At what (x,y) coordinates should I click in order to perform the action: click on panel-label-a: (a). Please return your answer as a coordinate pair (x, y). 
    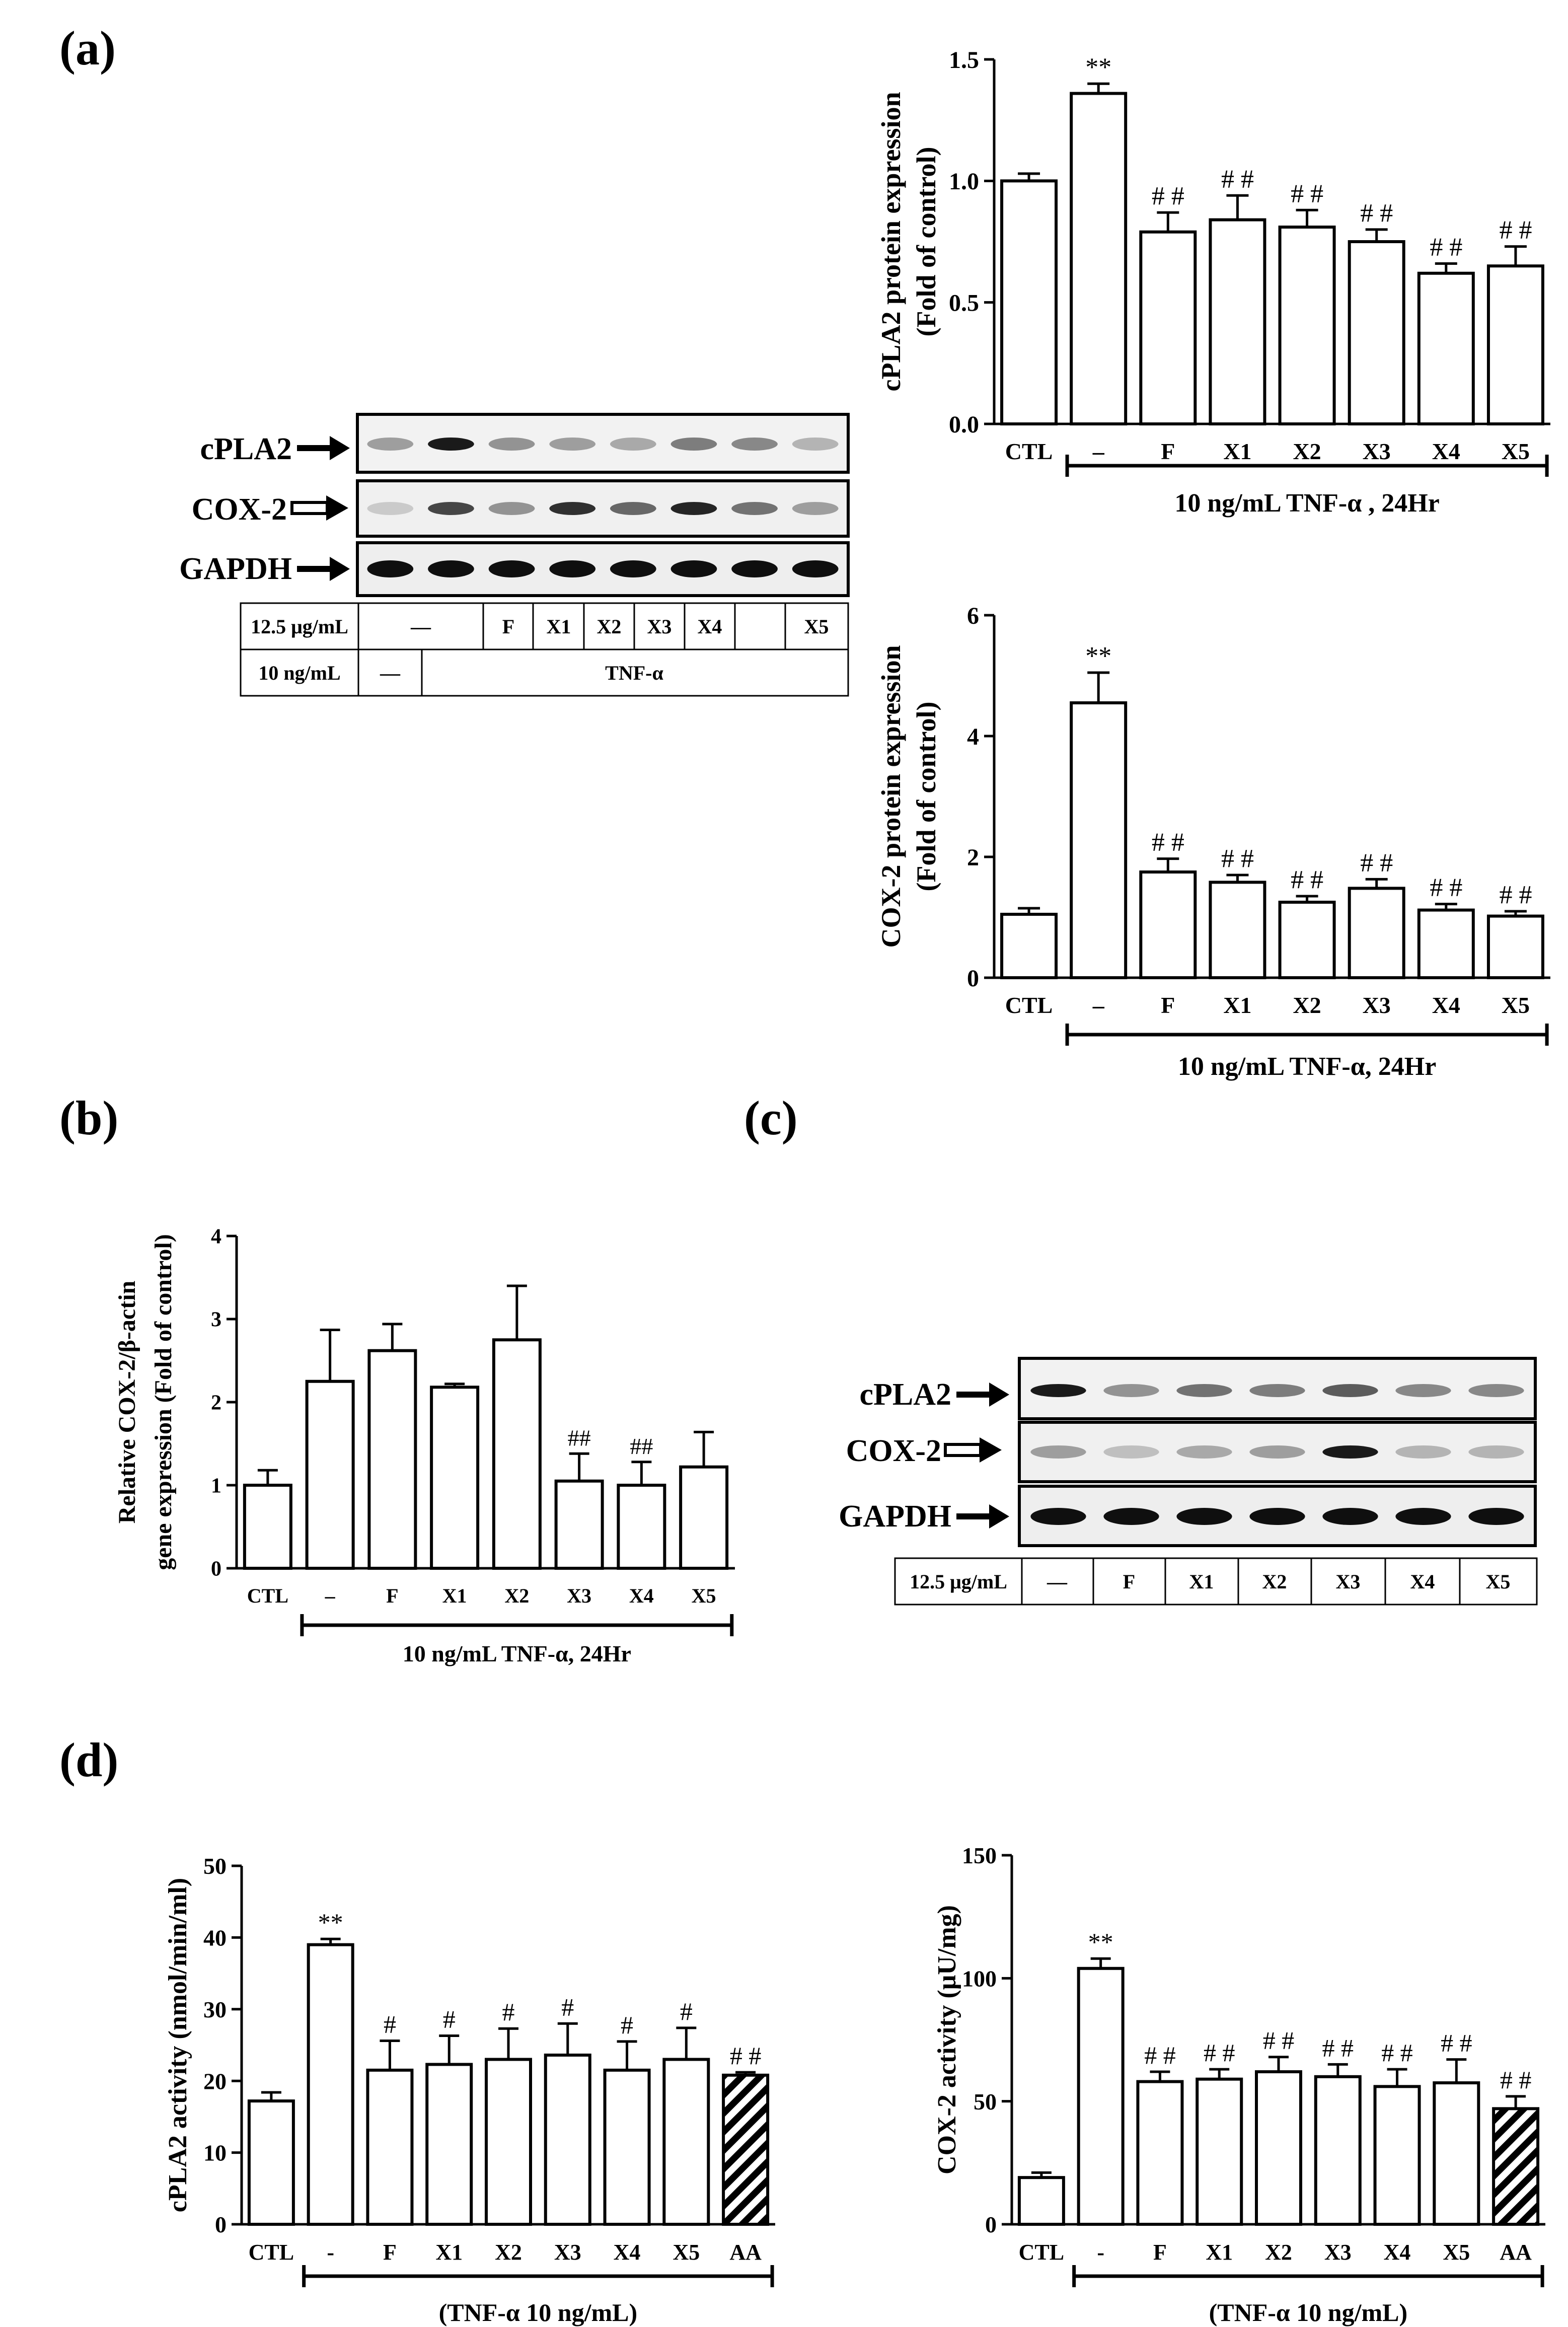
    Looking at the image, I should click on (87, 48).